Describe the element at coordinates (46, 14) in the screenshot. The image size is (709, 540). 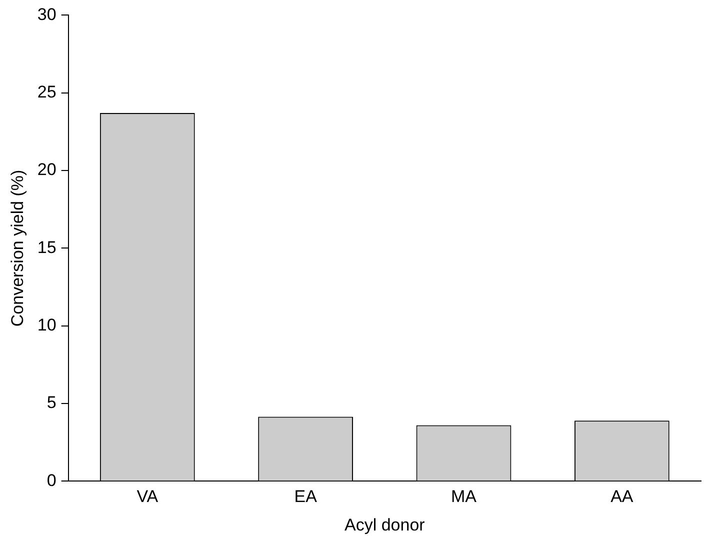
I see `y-tick-label: 30` at that location.